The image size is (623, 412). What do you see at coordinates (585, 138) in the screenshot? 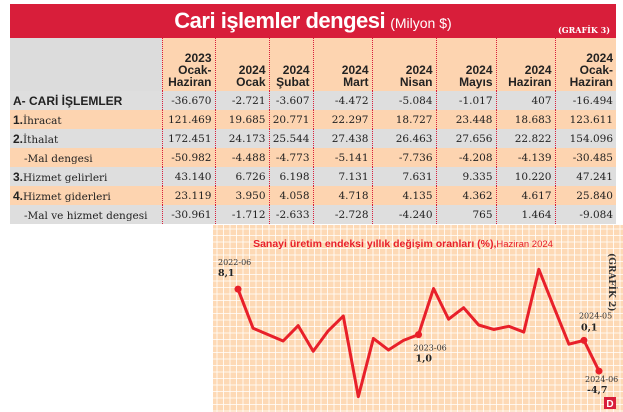
I see `table-cell: 154.096` at bounding box center [585, 138].